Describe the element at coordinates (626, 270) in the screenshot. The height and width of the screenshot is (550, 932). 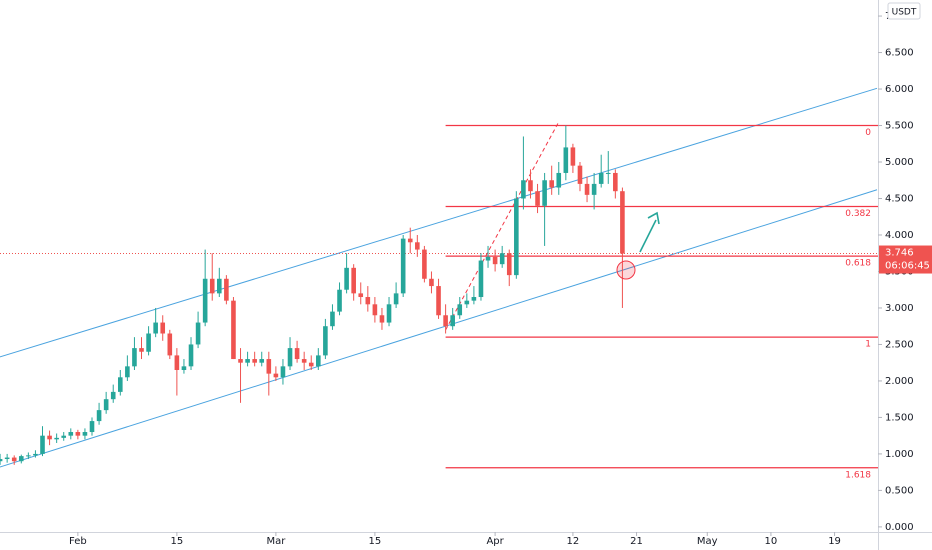
I see `highlight-circle` at that location.